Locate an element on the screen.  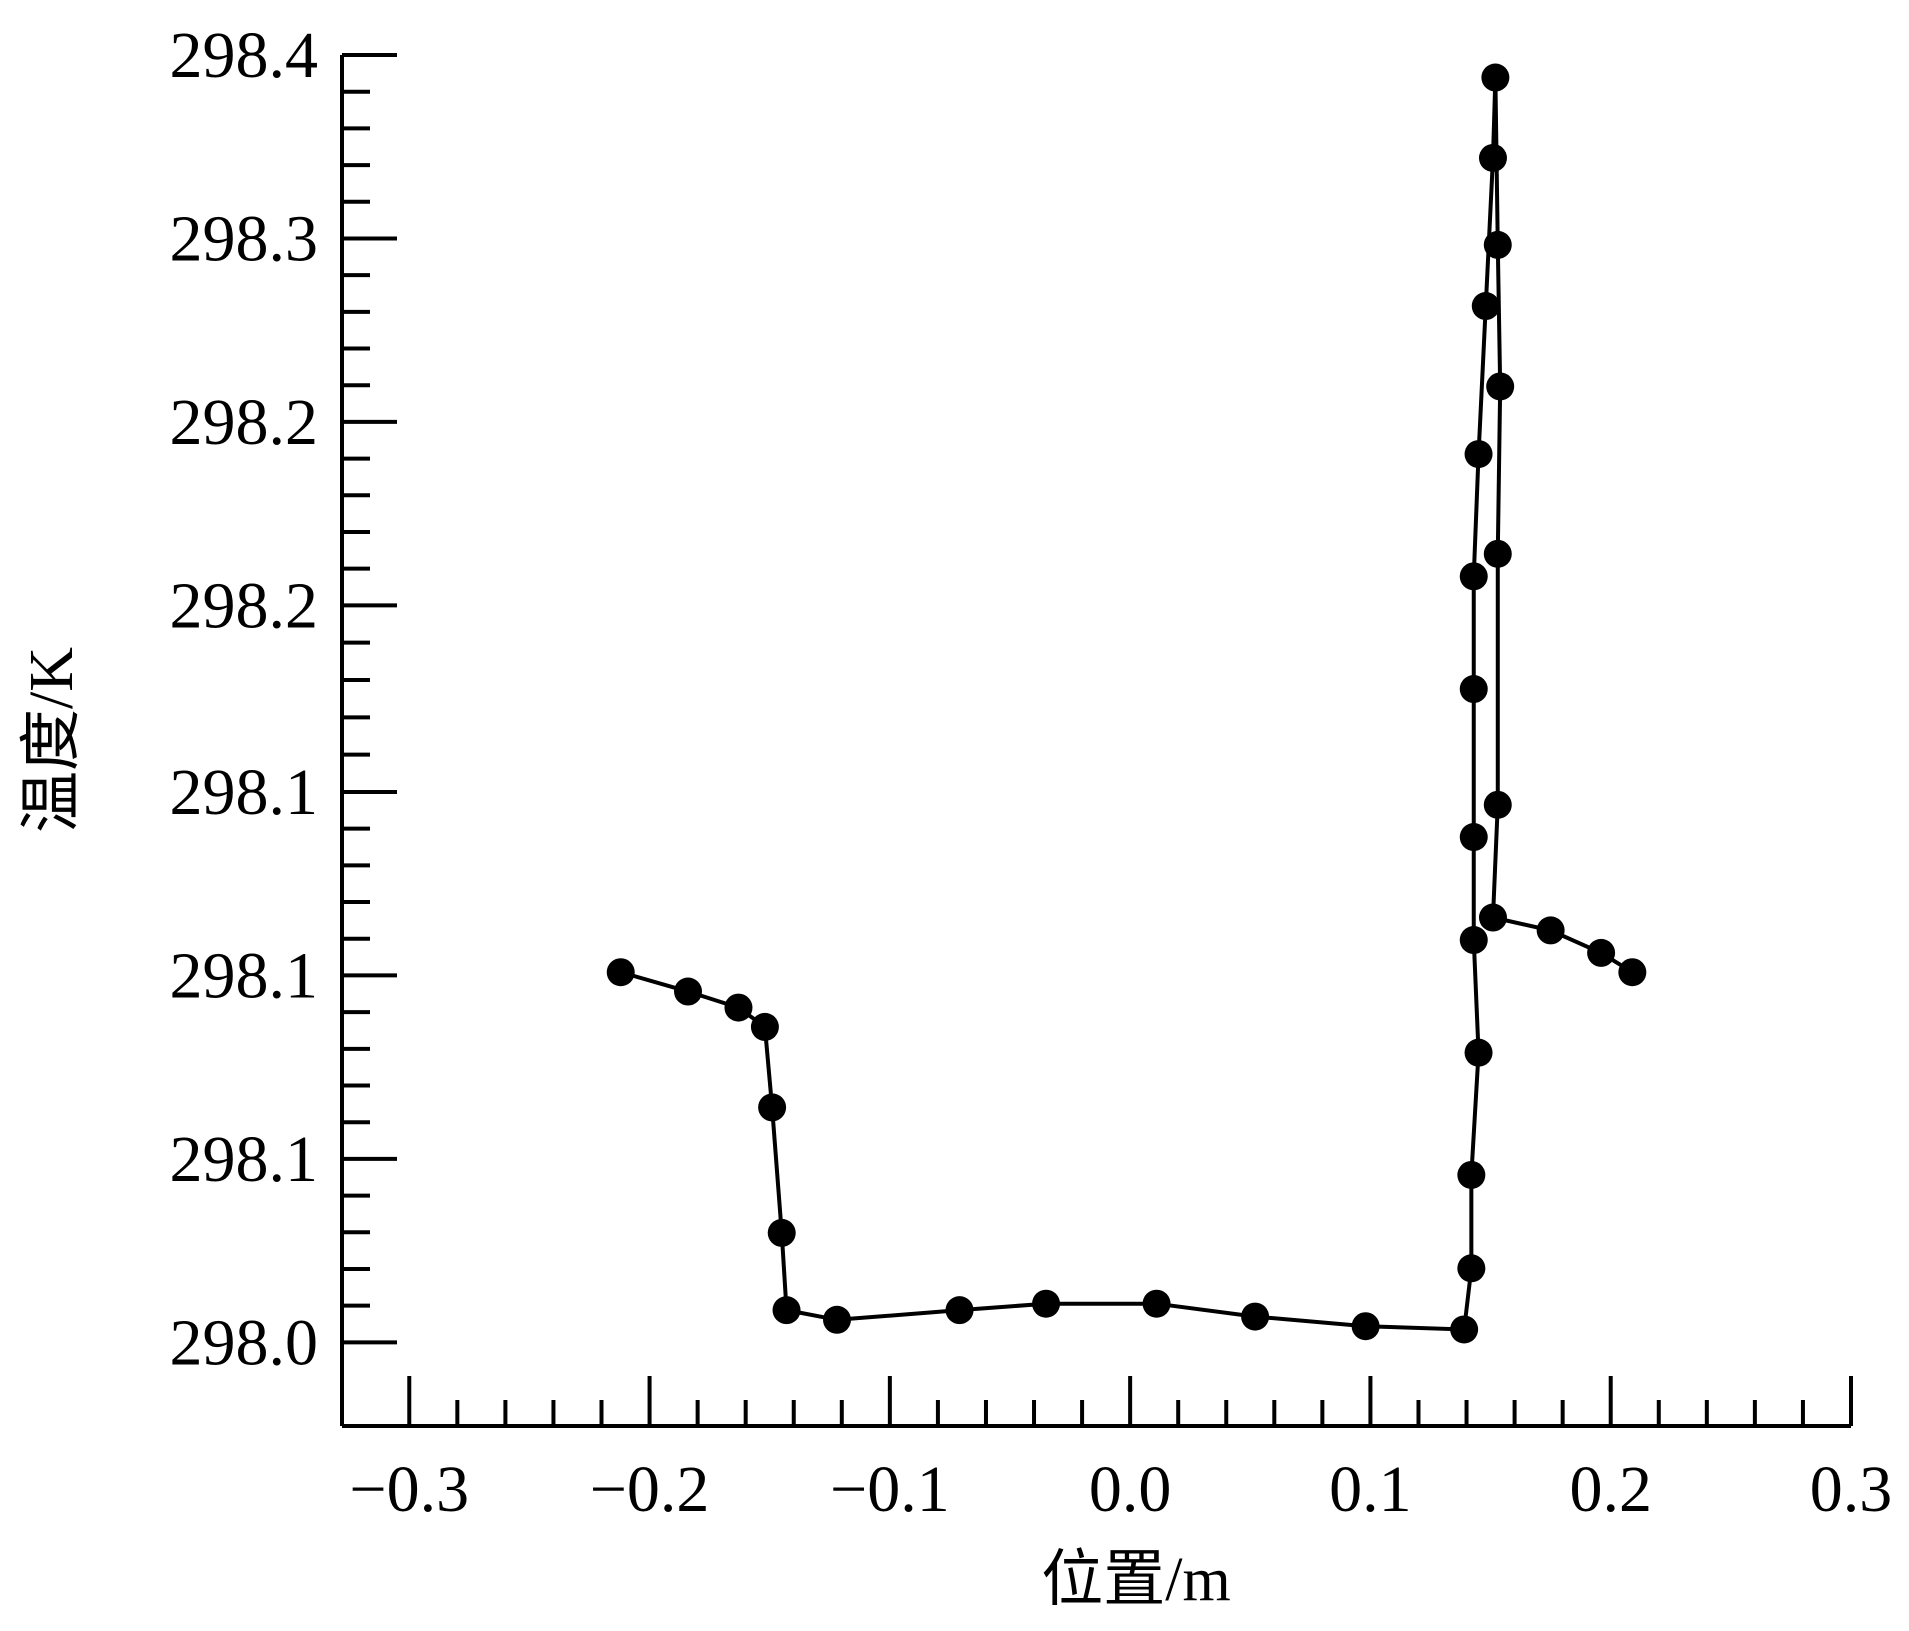
y-tick-label: 298.3 is located at coordinates (244, 238).